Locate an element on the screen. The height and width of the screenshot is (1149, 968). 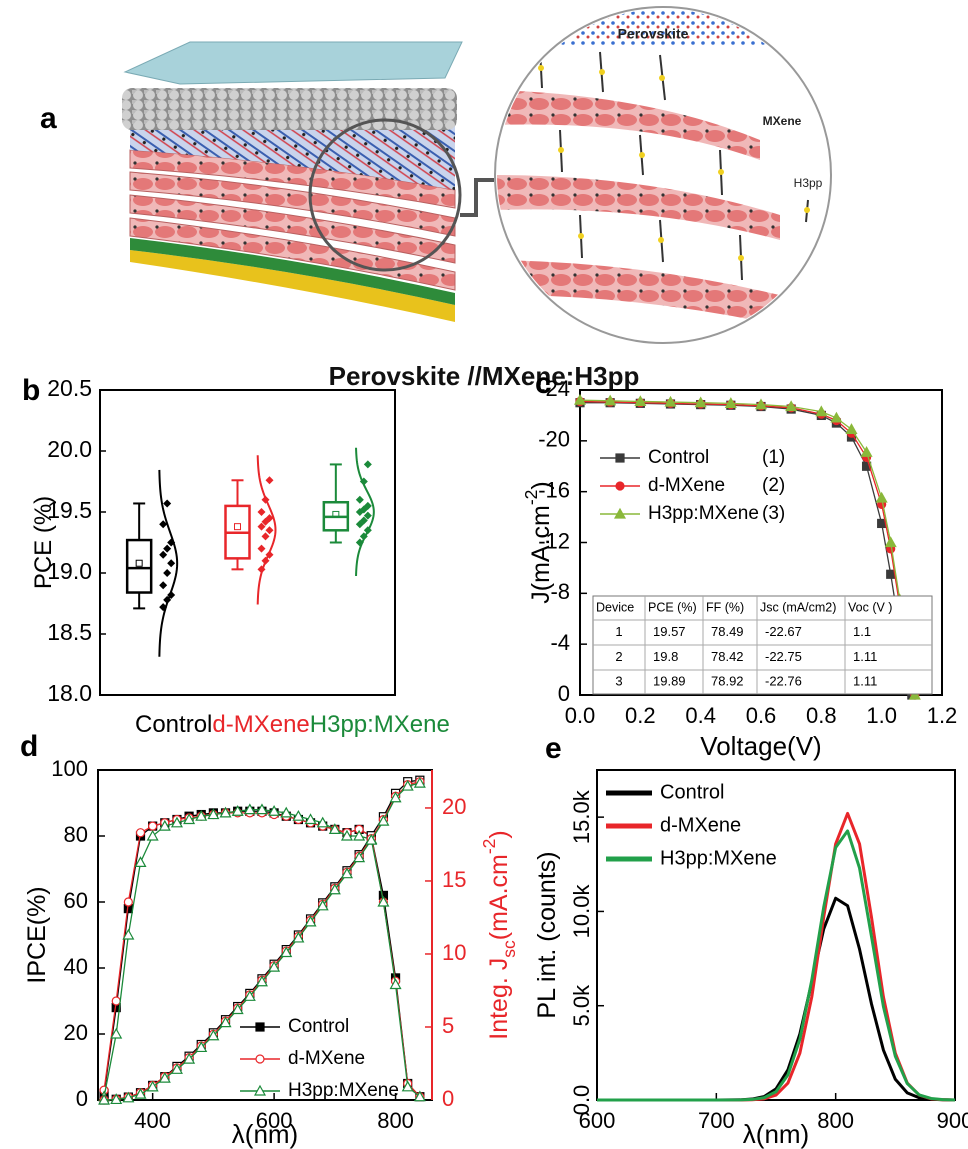
x-axis-label-part: λ(nm) is located at coordinates (265, 1134).